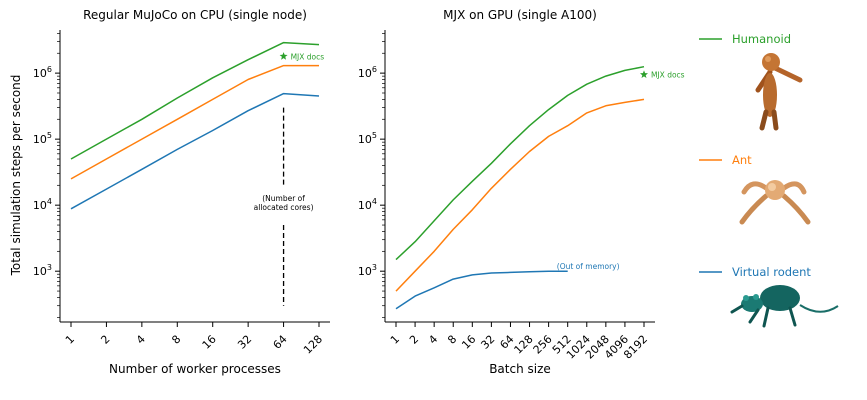  I want to click on gpu-x-tick-label: 16, so click(468, 342).